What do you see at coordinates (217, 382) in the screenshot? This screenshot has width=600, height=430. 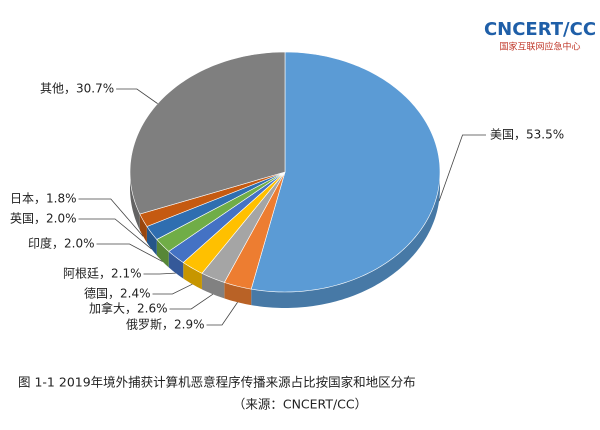 I see `chart-title: 图 1-1 2019年境外捕获计算机恶意程序传播来源占比按国家和地区分布` at bounding box center [217, 382].